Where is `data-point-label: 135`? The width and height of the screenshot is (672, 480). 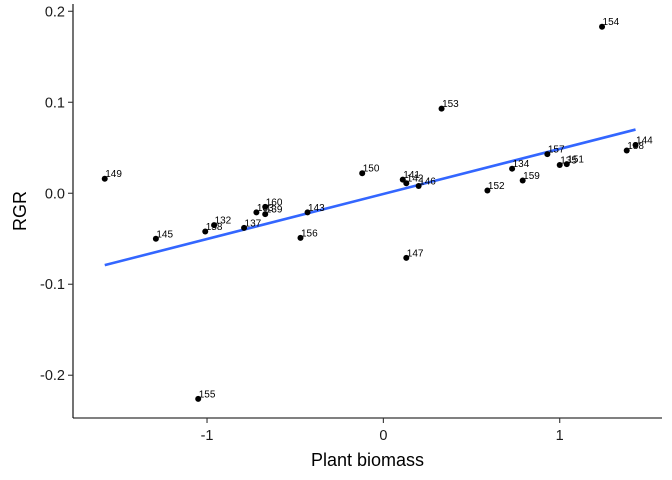
data-point-label: 135 is located at coordinates (568, 161).